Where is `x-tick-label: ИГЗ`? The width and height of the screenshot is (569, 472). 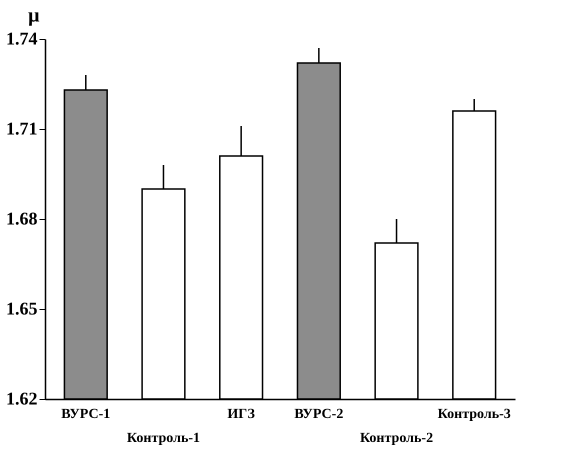
x-tick-label: ИГЗ is located at coordinates (241, 414).